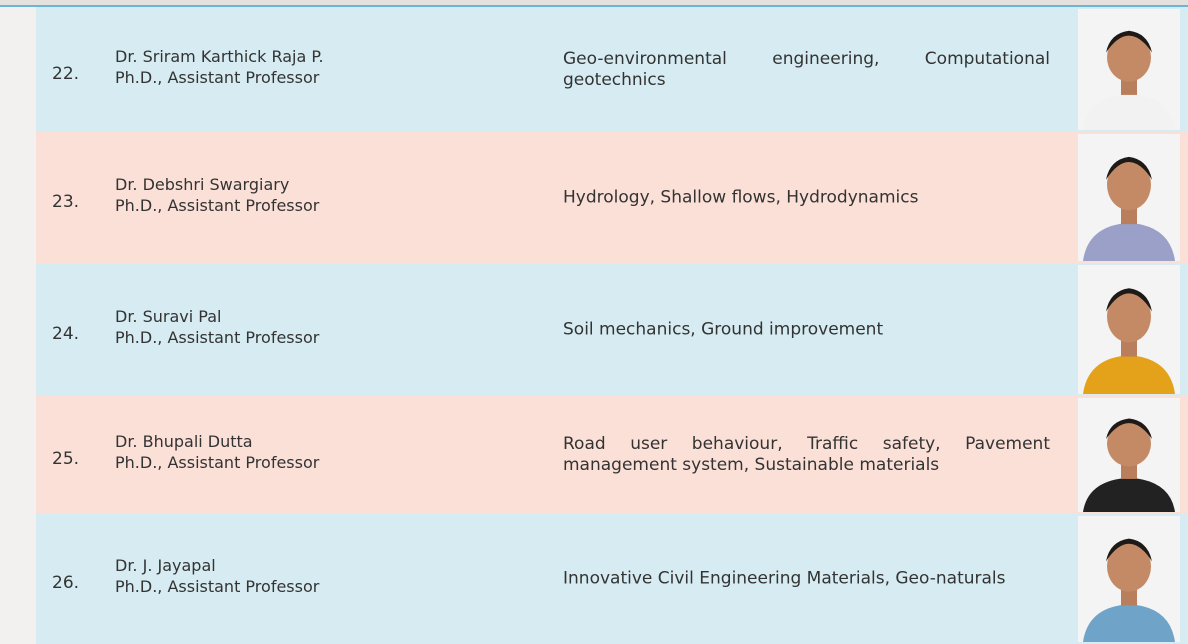 The height and width of the screenshot is (644, 1188). Describe the element at coordinates (66, 73) in the screenshot. I see `row-number: 22.` at that location.